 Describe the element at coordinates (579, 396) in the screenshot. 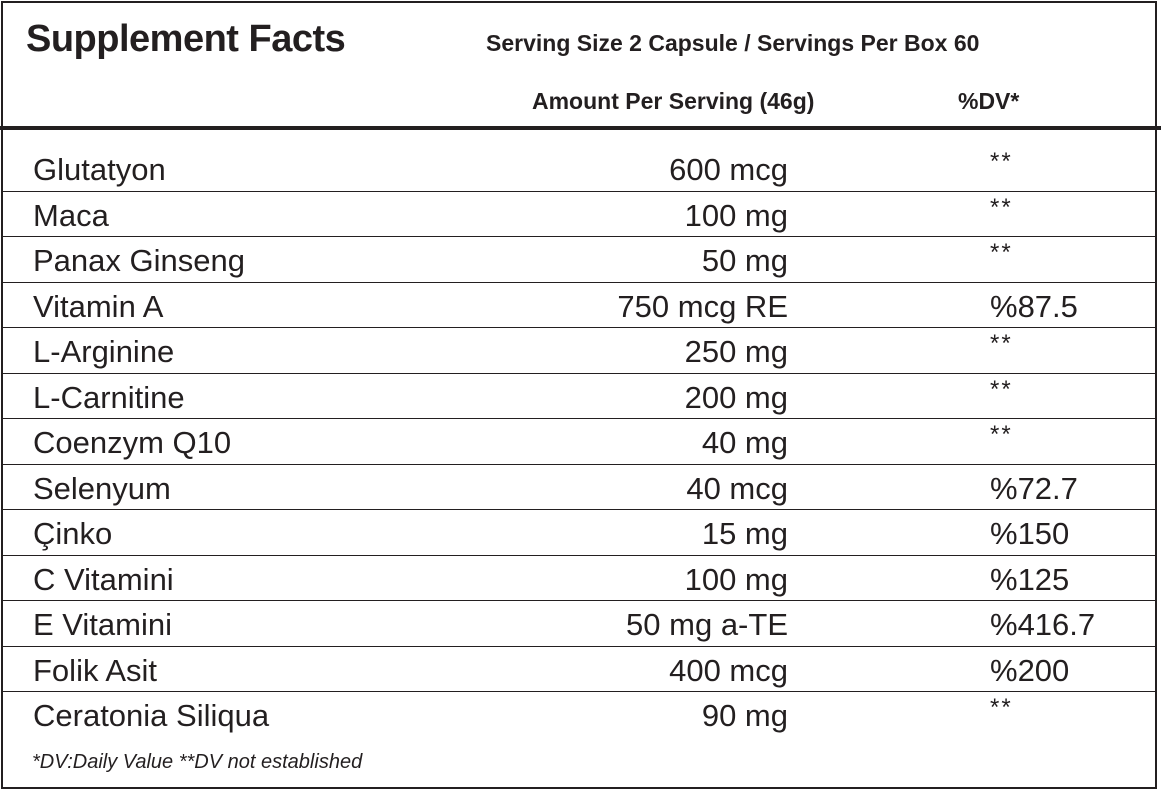

I see `nutrient-row: L-Carnitine 200 mg **` at that location.